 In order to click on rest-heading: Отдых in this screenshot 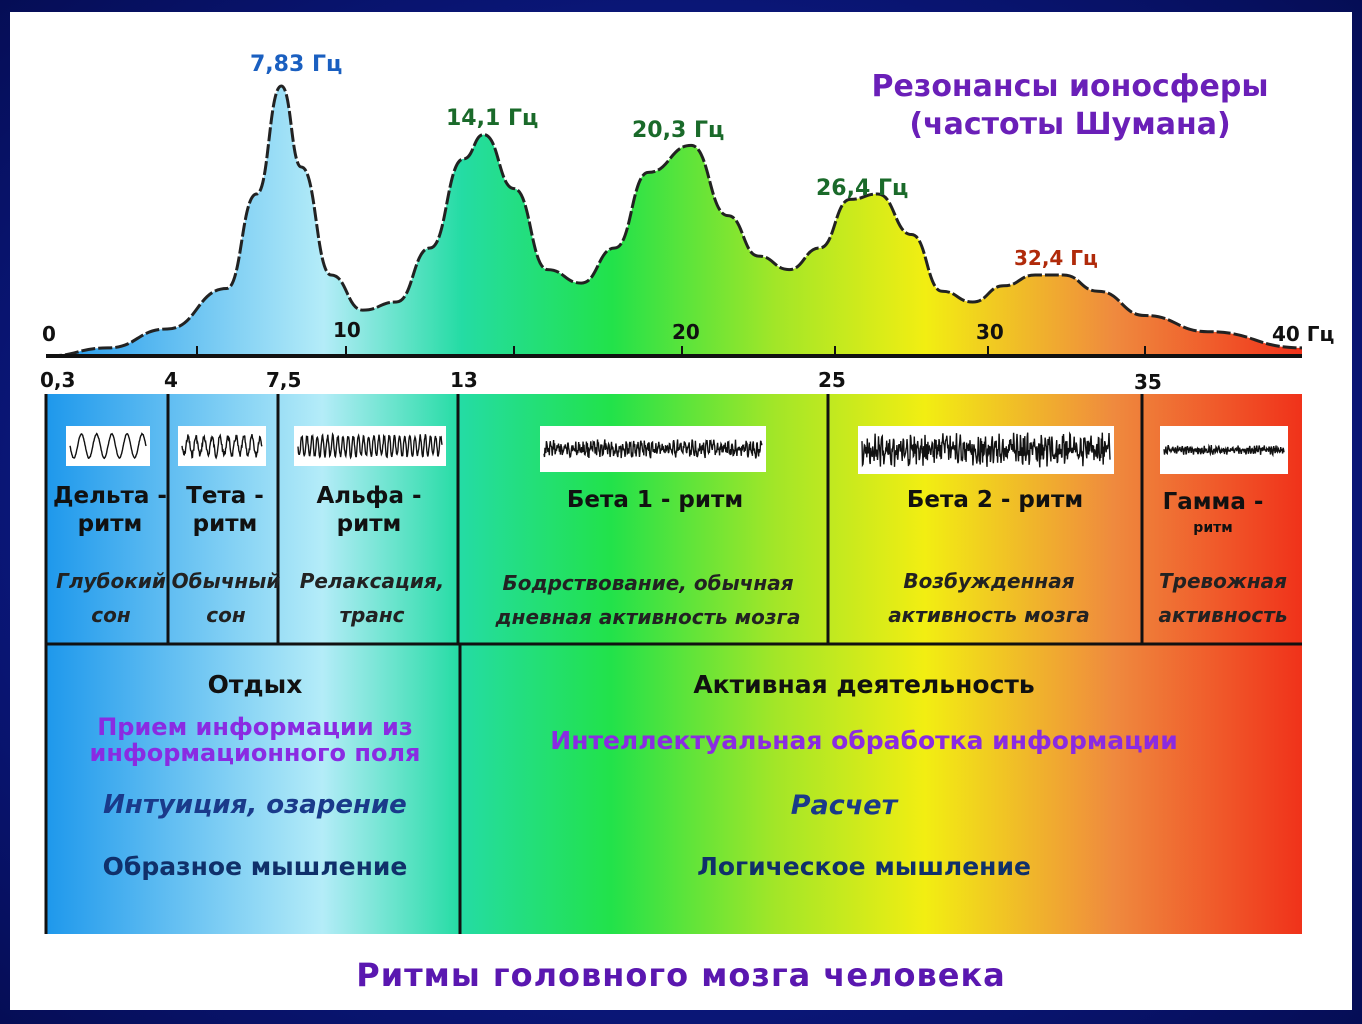, I will do `click(255, 684)`.